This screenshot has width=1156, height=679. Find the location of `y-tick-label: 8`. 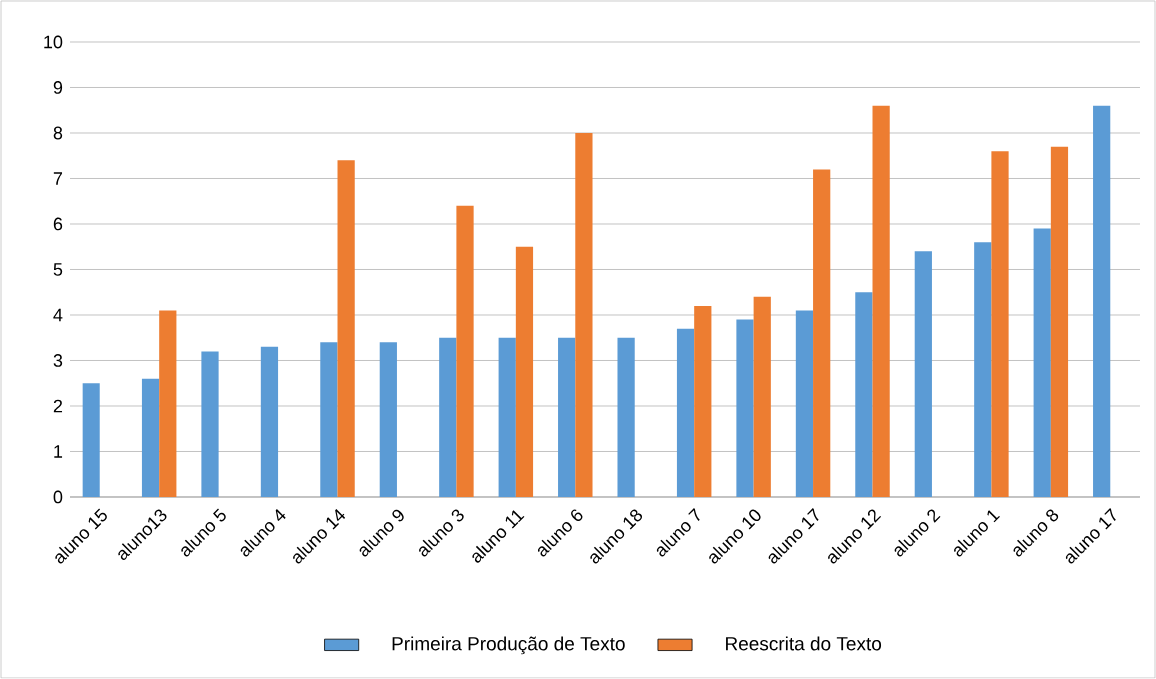

y-tick-label: 8 is located at coordinates (58, 133).